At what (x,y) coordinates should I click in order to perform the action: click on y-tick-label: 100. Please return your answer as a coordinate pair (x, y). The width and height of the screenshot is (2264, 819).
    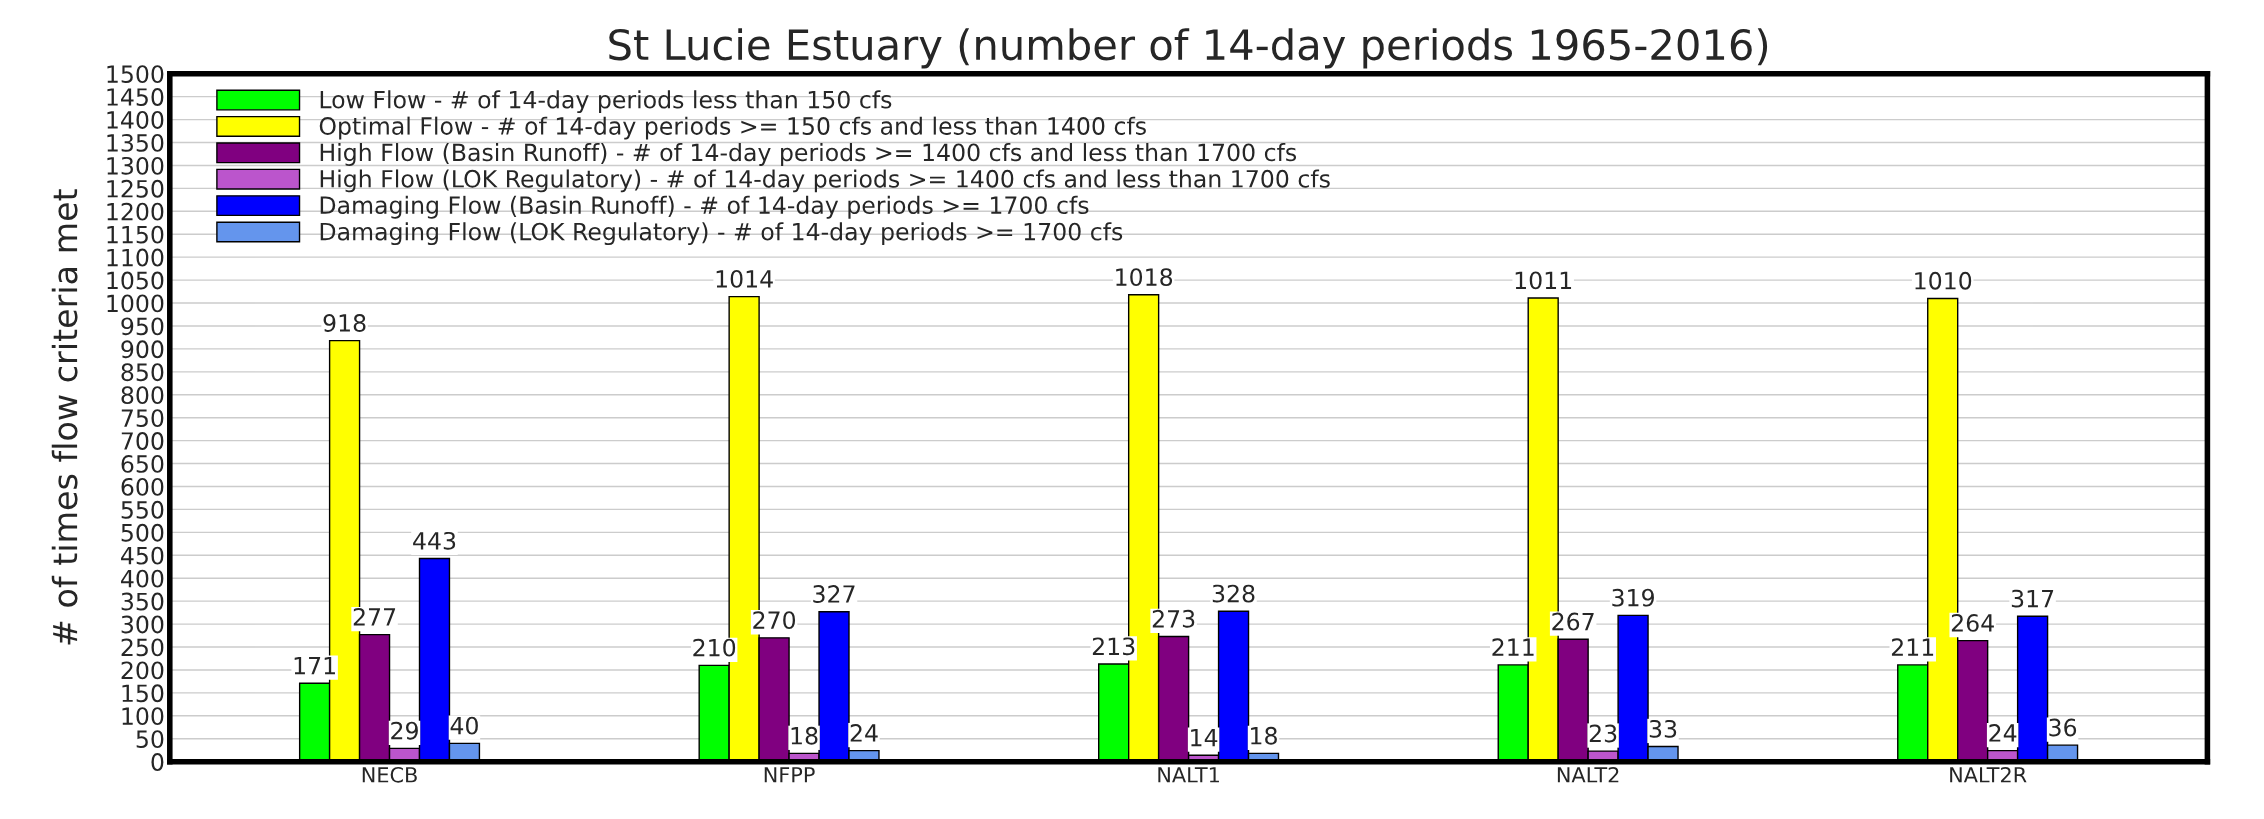
    Looking at the image, I should click on (143, 716).